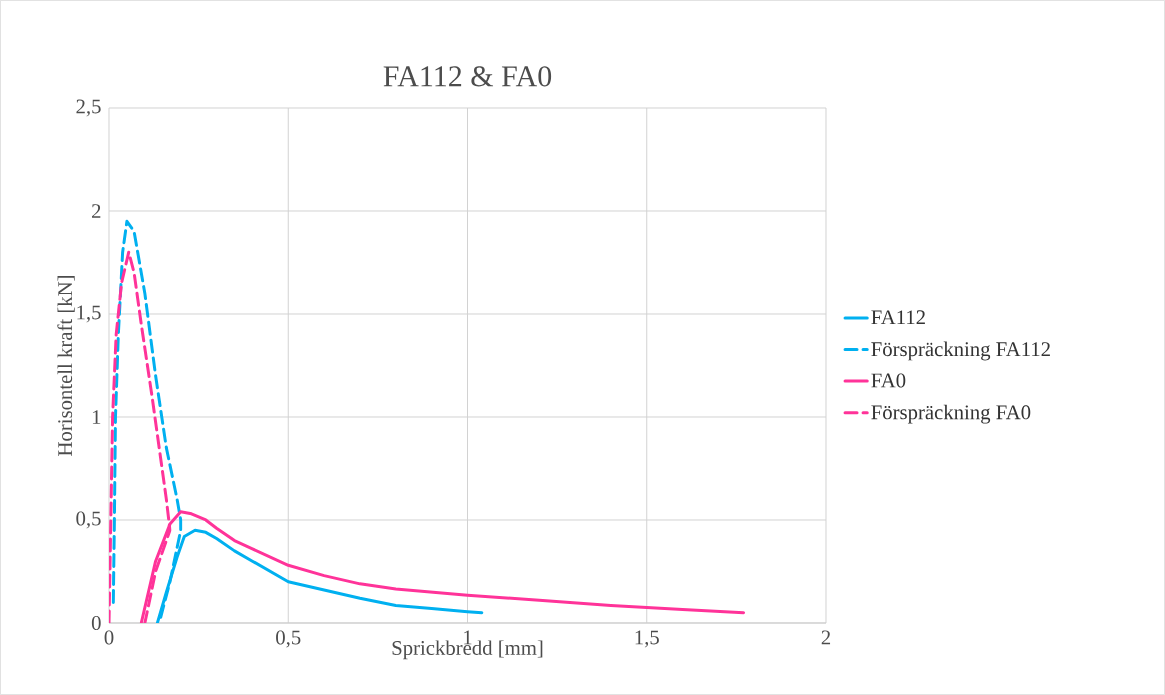 The width and height of the screenshot is (1165, 695). I want to click on y-tick-label: 1,5, so click(89, 314).